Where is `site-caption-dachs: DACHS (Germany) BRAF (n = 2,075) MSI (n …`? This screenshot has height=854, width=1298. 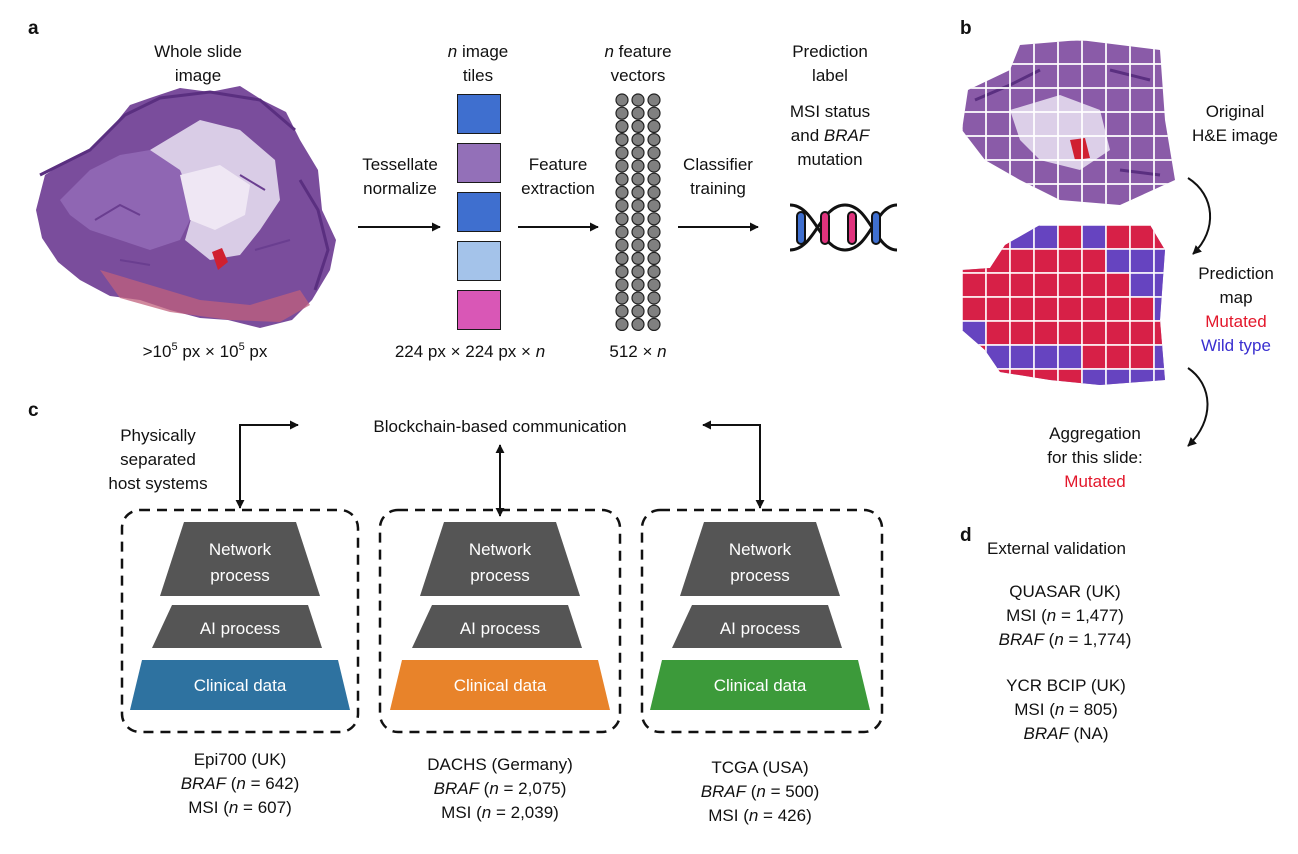 site-caption-dachs: DACHS (Germany) BRAF (n = 2,075) MSI (n … is located at coordinates (500, 788).